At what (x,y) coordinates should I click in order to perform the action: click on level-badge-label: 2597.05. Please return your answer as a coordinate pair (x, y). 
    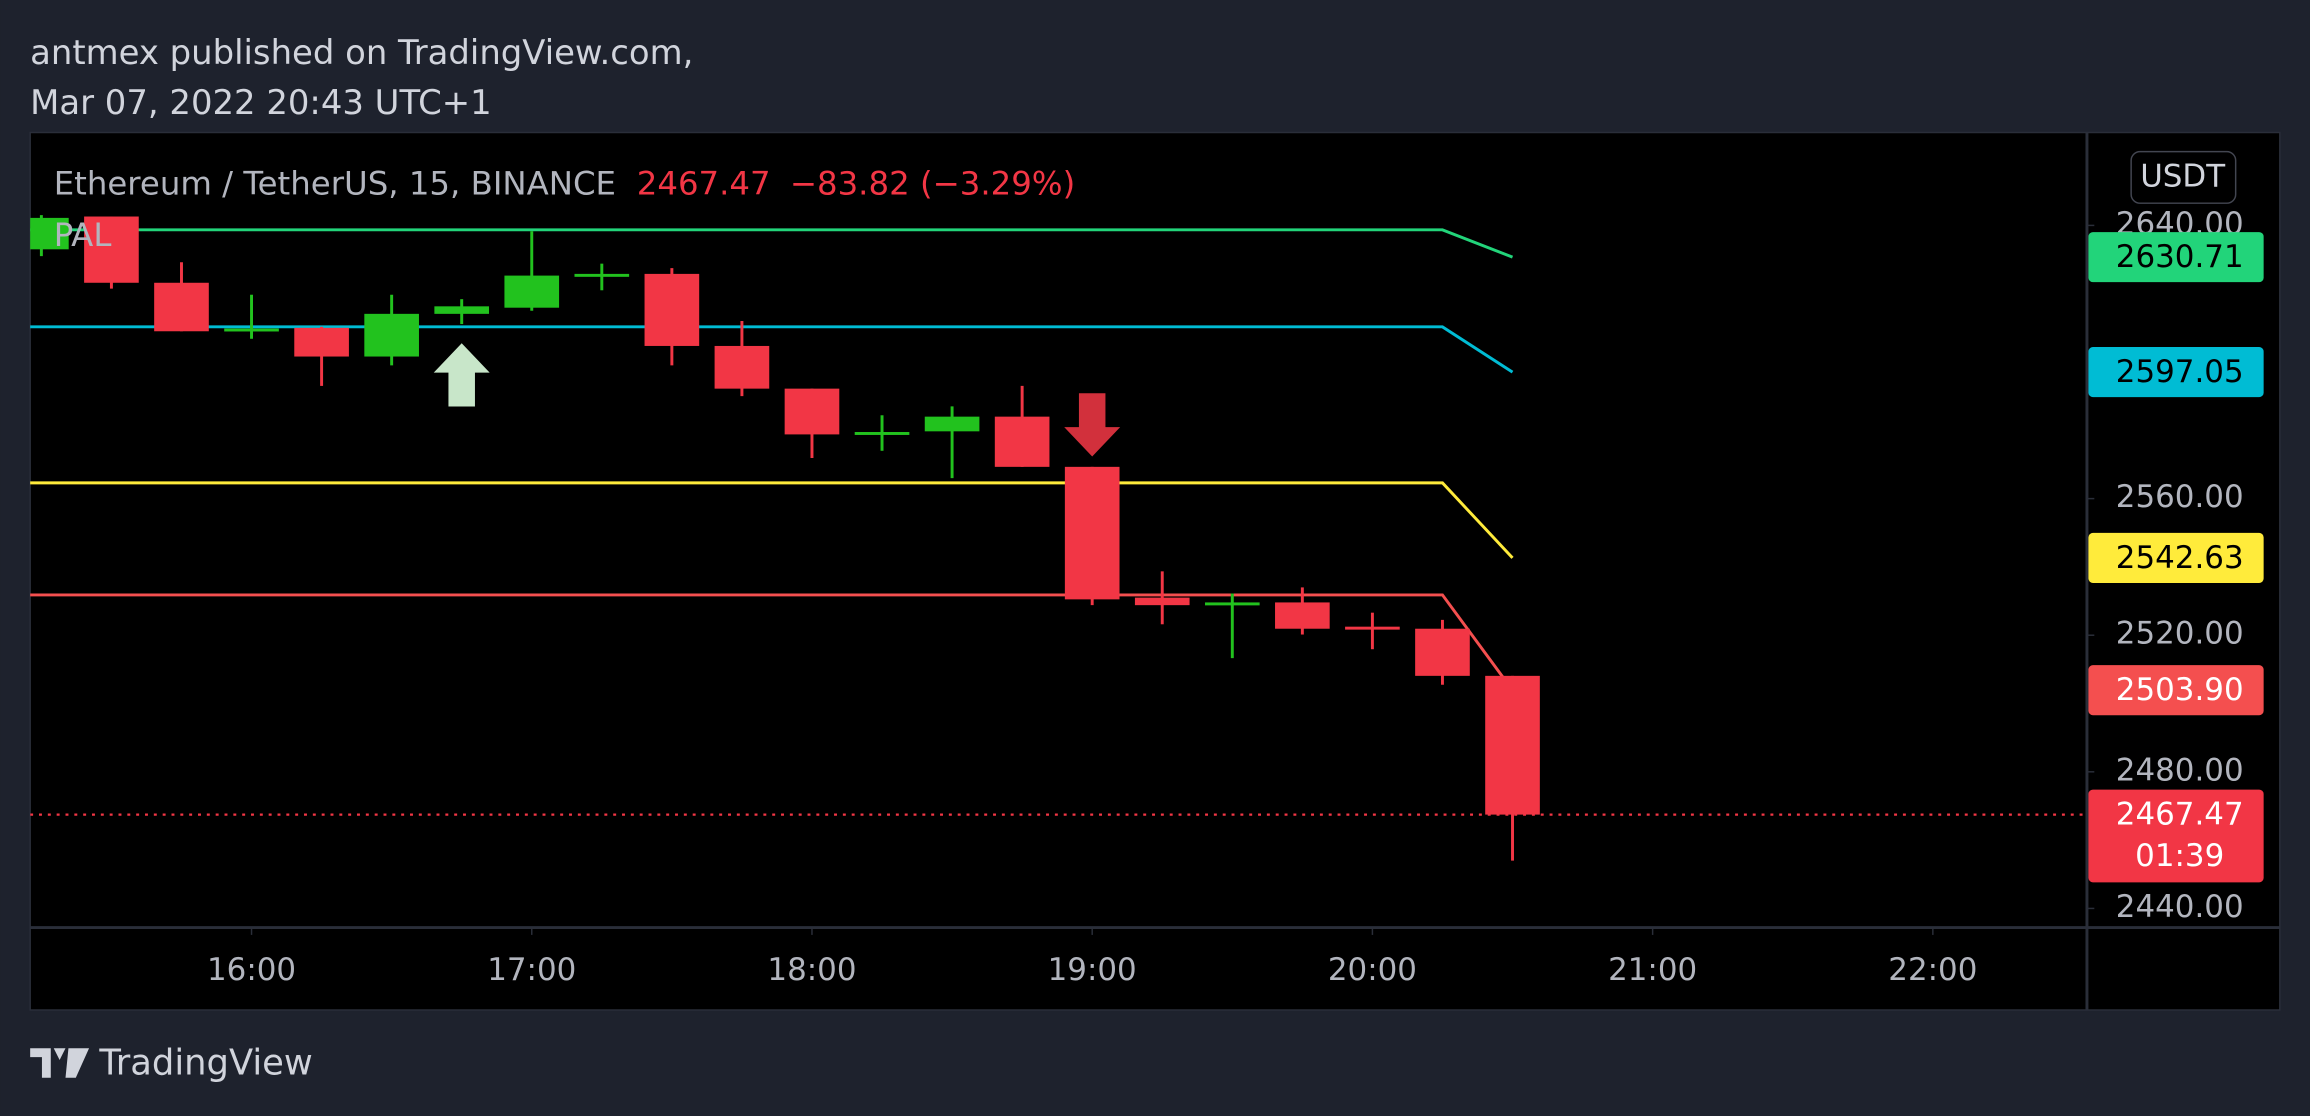
    Looking at the image, I should click on (2180, 372).